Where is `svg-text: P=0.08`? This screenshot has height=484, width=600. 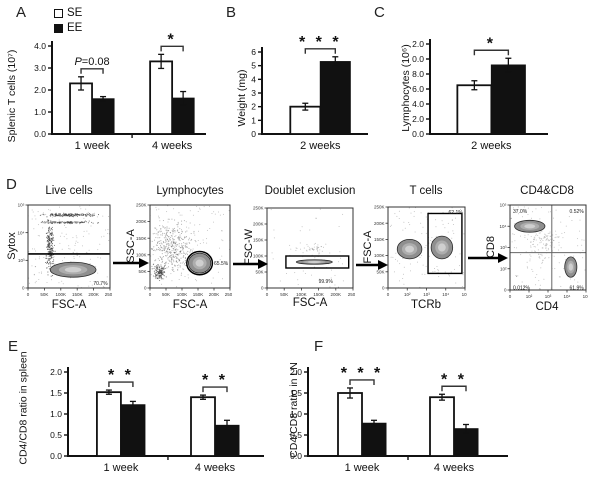 svg-text: P=0.08 is located at coordinates (91, 62).